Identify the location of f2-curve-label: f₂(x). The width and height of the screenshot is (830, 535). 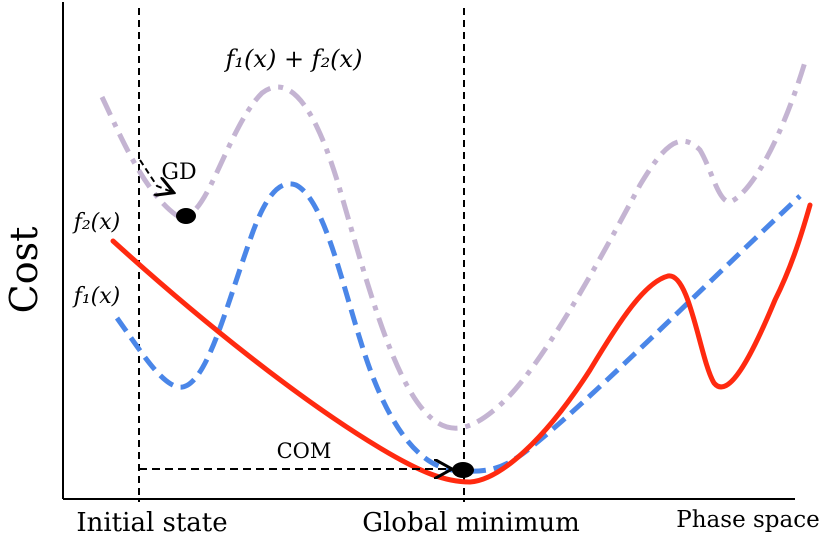
(96, 222).